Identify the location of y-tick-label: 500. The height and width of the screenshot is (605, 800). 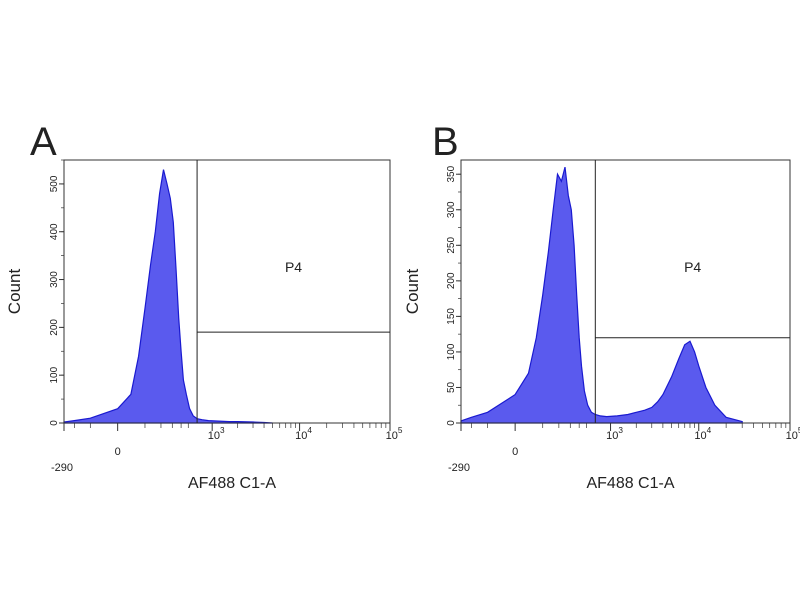
(54, 183).